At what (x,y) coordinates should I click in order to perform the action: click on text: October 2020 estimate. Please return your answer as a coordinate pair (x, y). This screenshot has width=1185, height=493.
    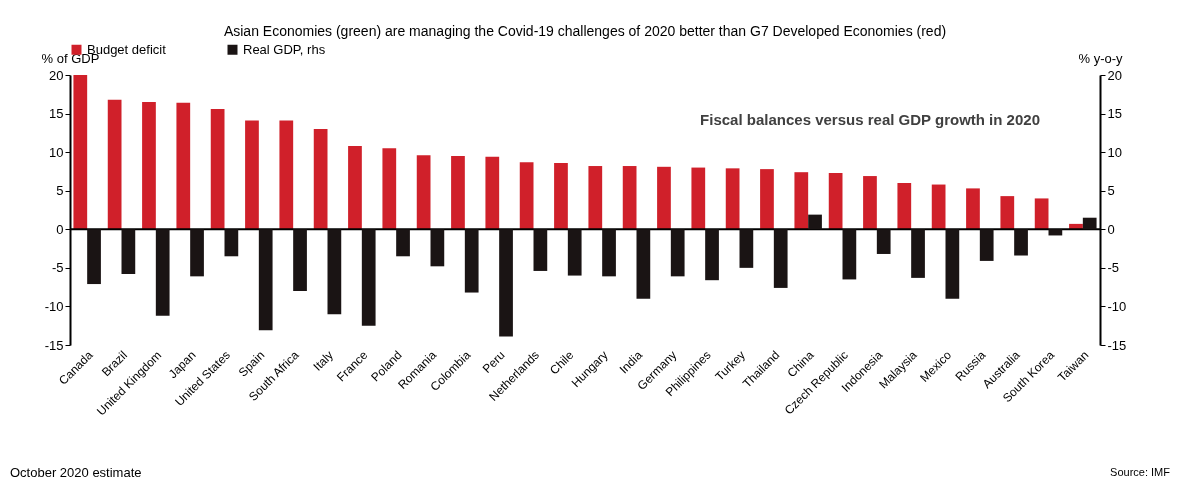
    Looking at the image, I should click on (76, 472).